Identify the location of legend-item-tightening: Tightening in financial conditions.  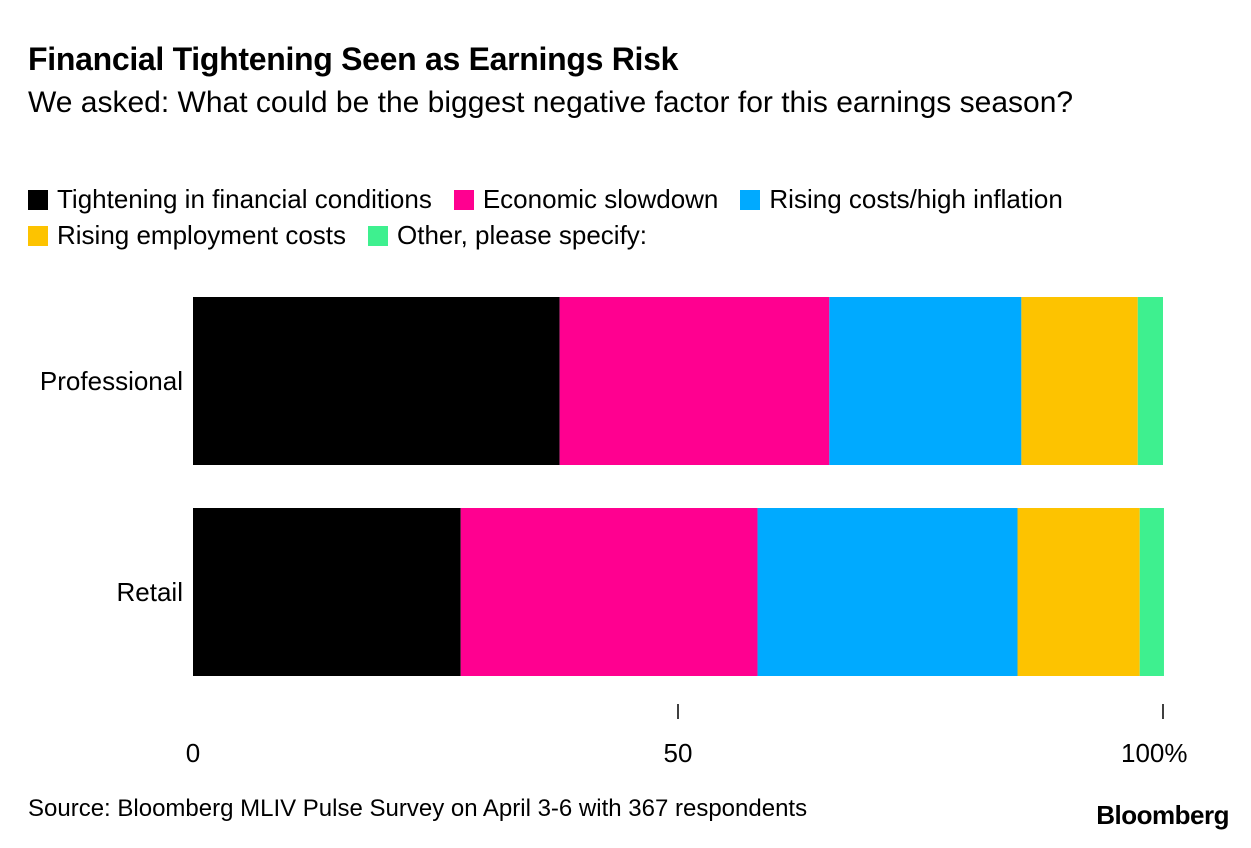
(230, 199).